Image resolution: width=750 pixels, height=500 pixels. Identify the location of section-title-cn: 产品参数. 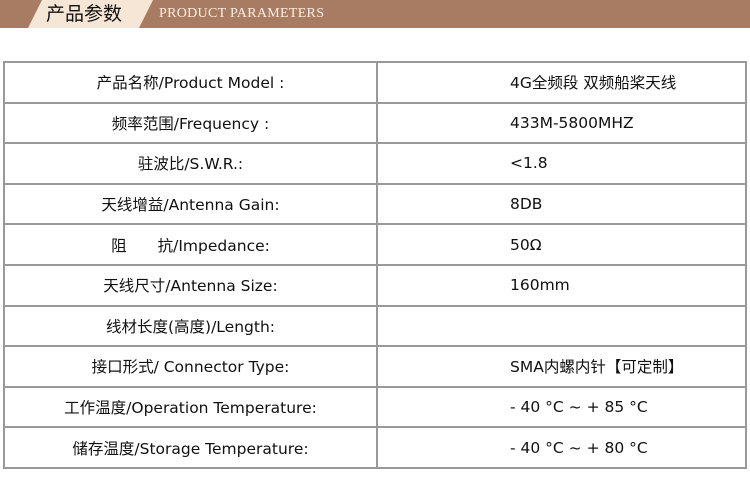
(84, 14).